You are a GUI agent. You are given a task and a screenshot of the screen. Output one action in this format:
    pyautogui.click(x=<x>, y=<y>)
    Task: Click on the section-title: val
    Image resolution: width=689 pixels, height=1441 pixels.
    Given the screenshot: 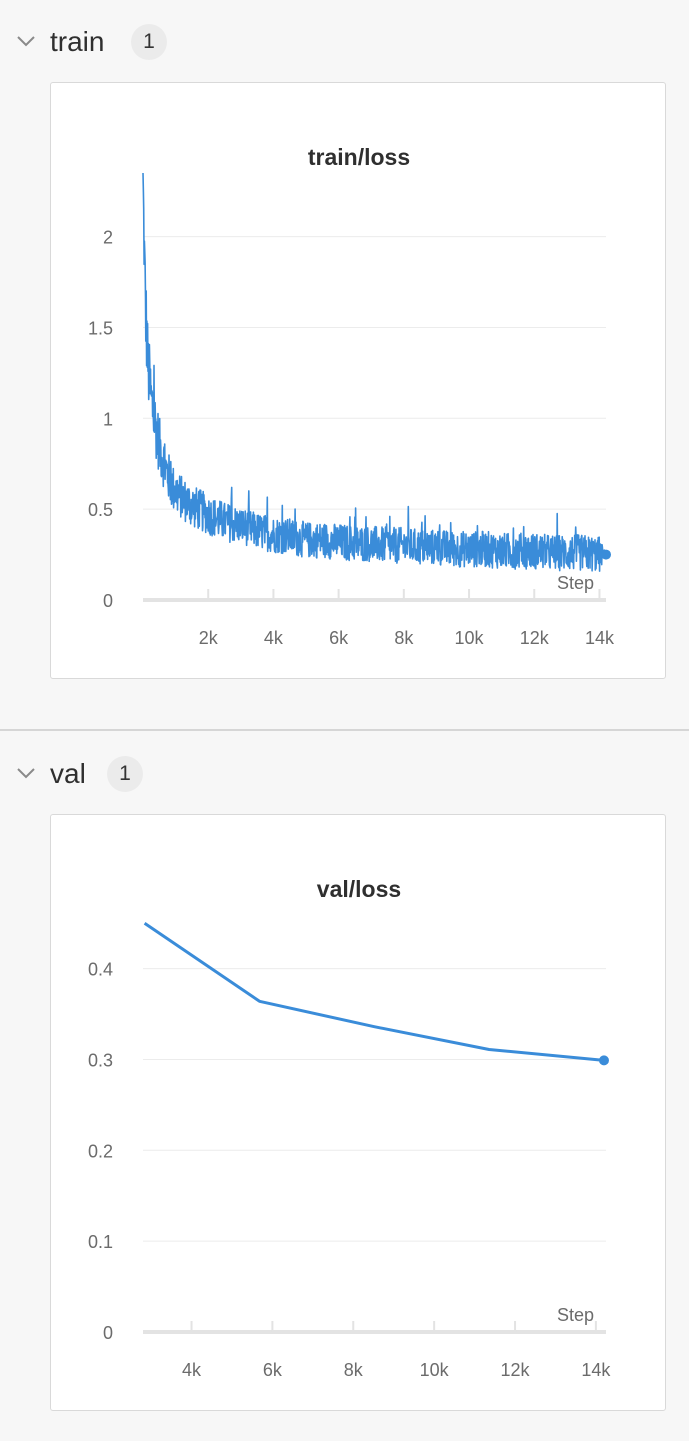 What is the action you would take?
    pyautogui.click(x=68, y=773)
    